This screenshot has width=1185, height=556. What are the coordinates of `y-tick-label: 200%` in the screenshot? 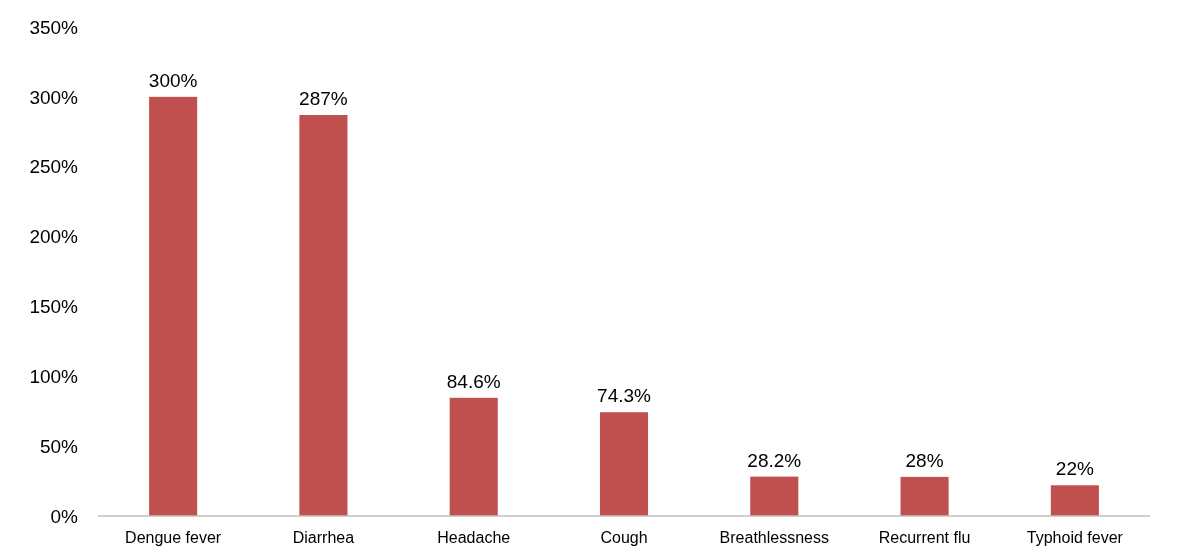 It's located at (54, 237).